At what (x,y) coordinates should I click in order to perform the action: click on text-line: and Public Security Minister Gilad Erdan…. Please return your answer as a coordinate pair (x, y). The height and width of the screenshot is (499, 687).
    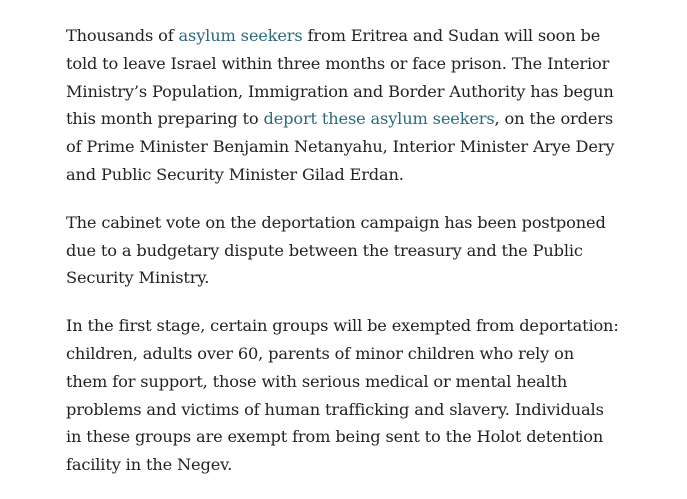
    Looking at the image, I should click on (366, 175).